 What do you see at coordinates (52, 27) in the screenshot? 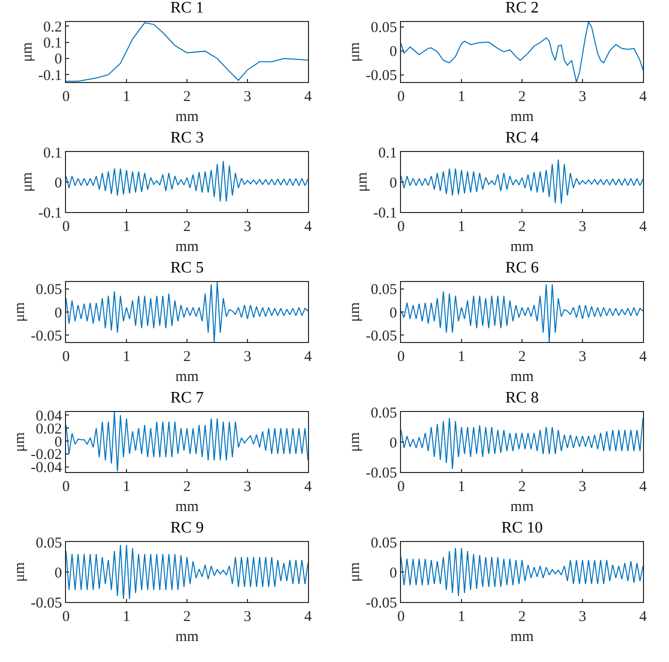
I see `y-tick-label: 0.2` at bounding box center [52, 27].